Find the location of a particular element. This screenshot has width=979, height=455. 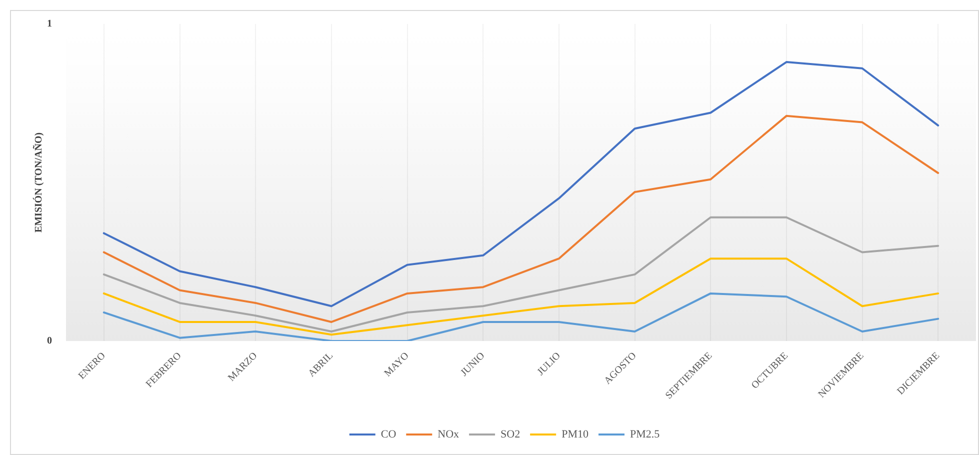

legend-label: PM10 is located at coordinates (575, 434).